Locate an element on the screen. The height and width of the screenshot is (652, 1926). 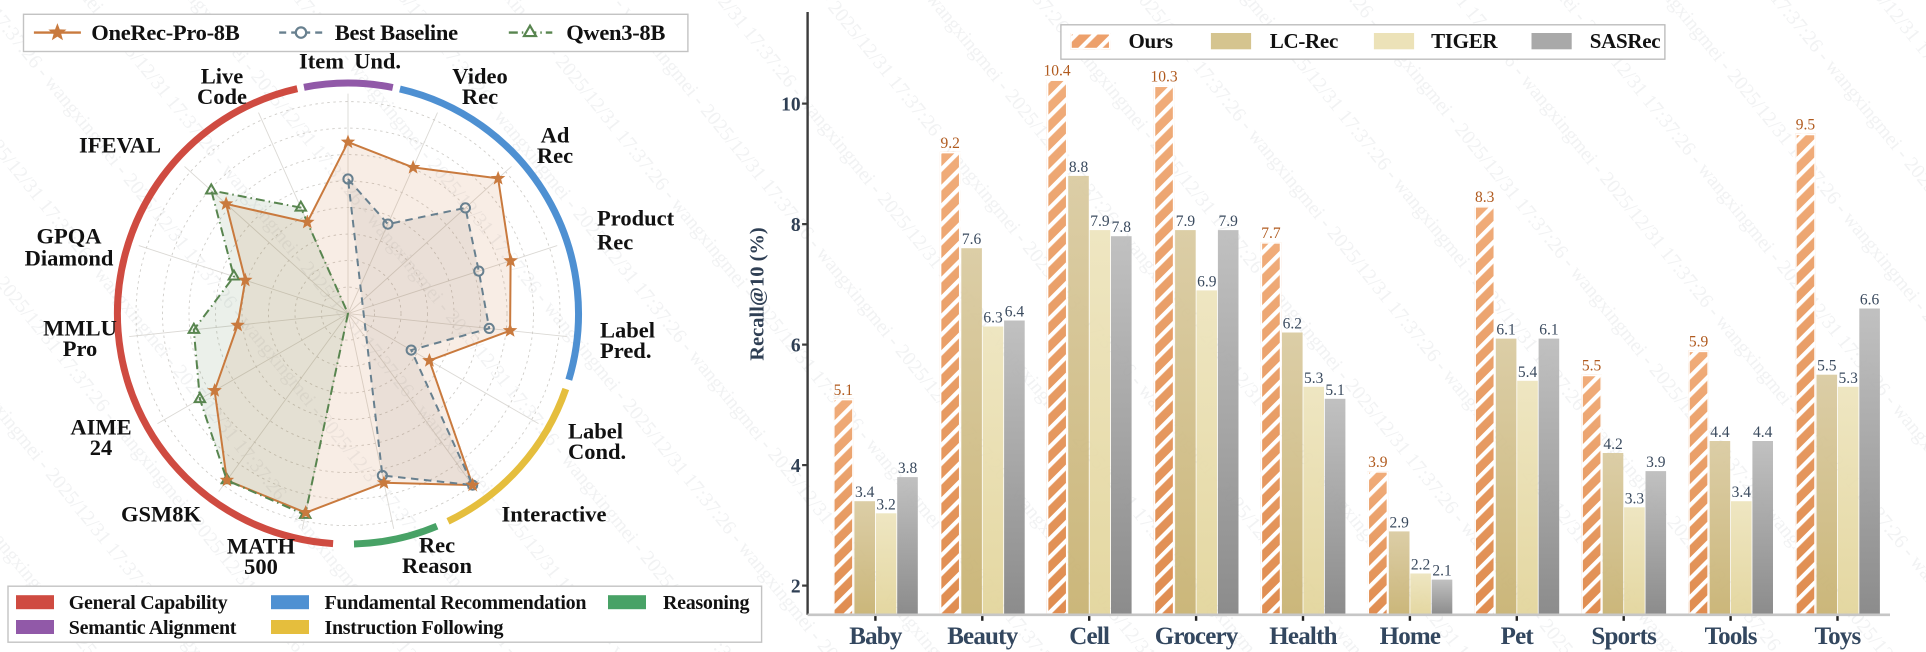
svg-text: Baby is located at coordinates (876, 636).